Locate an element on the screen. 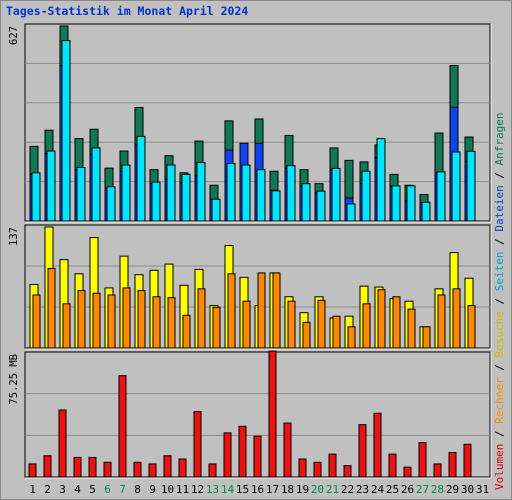 The image size is (512, 500). legend-rechner: Rechner is located at coordinates (499, 400).